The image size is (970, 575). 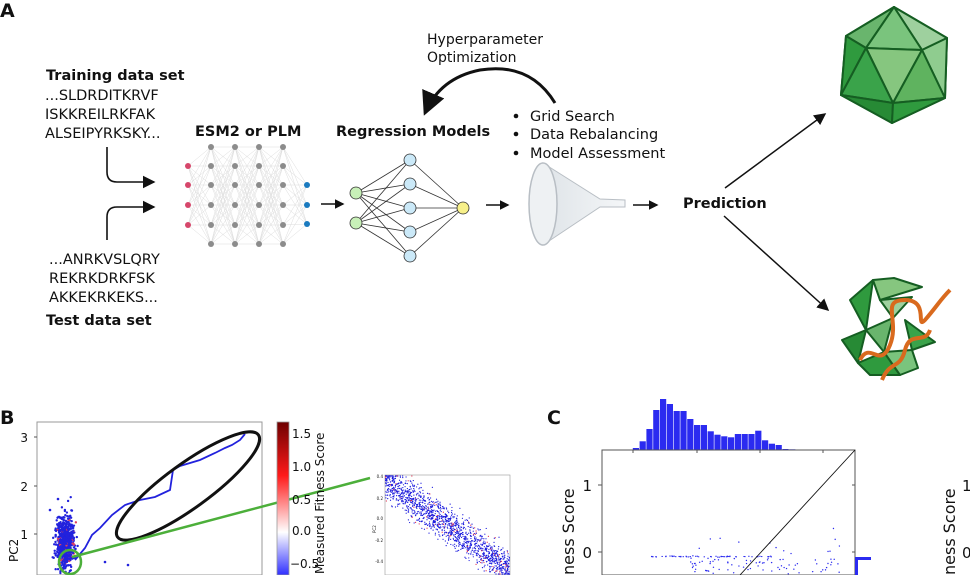 I want to click on pca-trajectory, so click(x=160, y=497).